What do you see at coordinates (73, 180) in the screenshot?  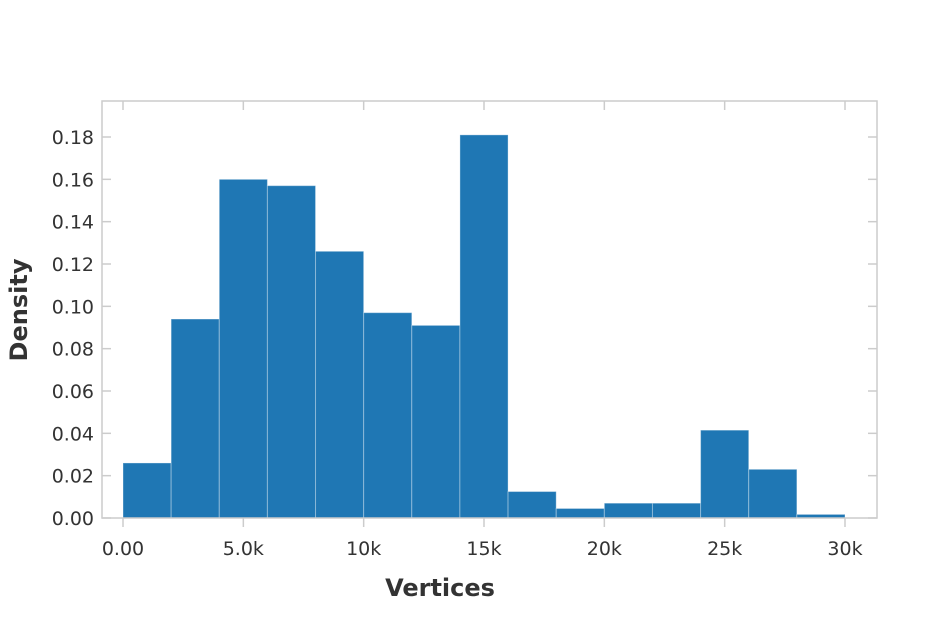 I see `y-tick-label-8: 0.16` at bounding box center [73, 180].